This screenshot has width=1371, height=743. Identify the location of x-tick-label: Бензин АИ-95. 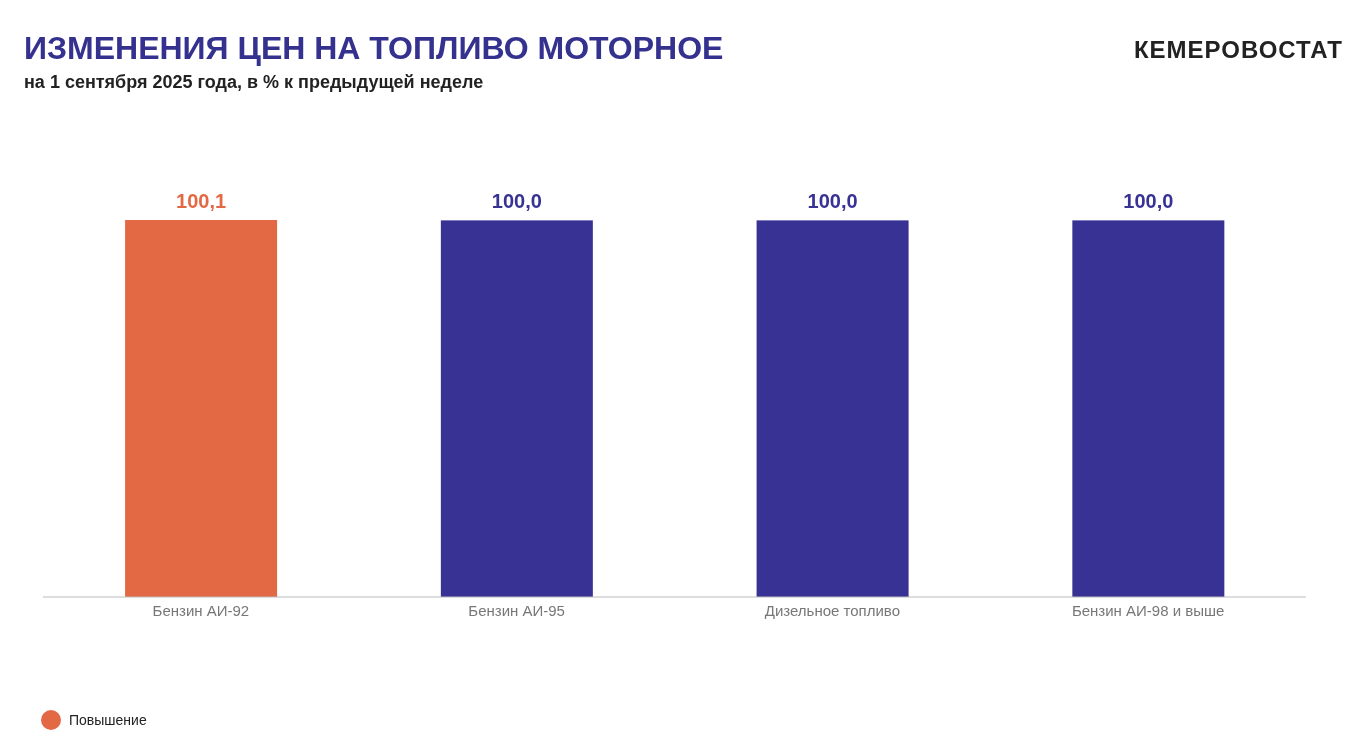
(516, 610).